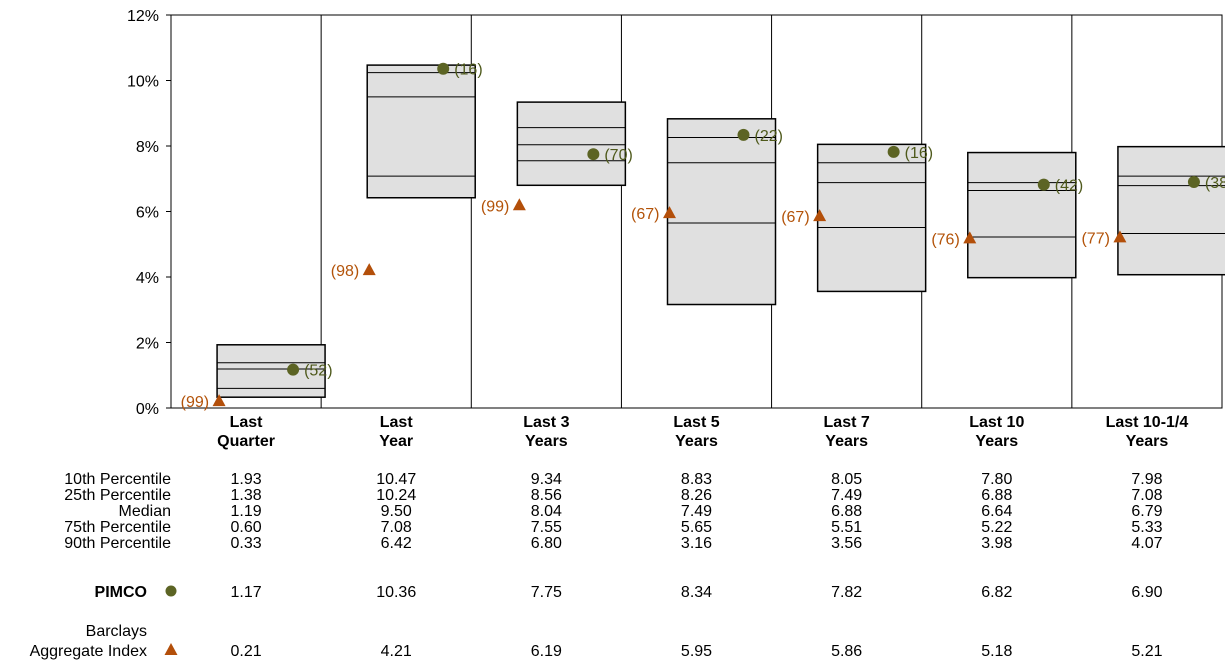 This screenshot has width=1225, height=661. I want to click on index-value: 4.21, so click(396, 651).